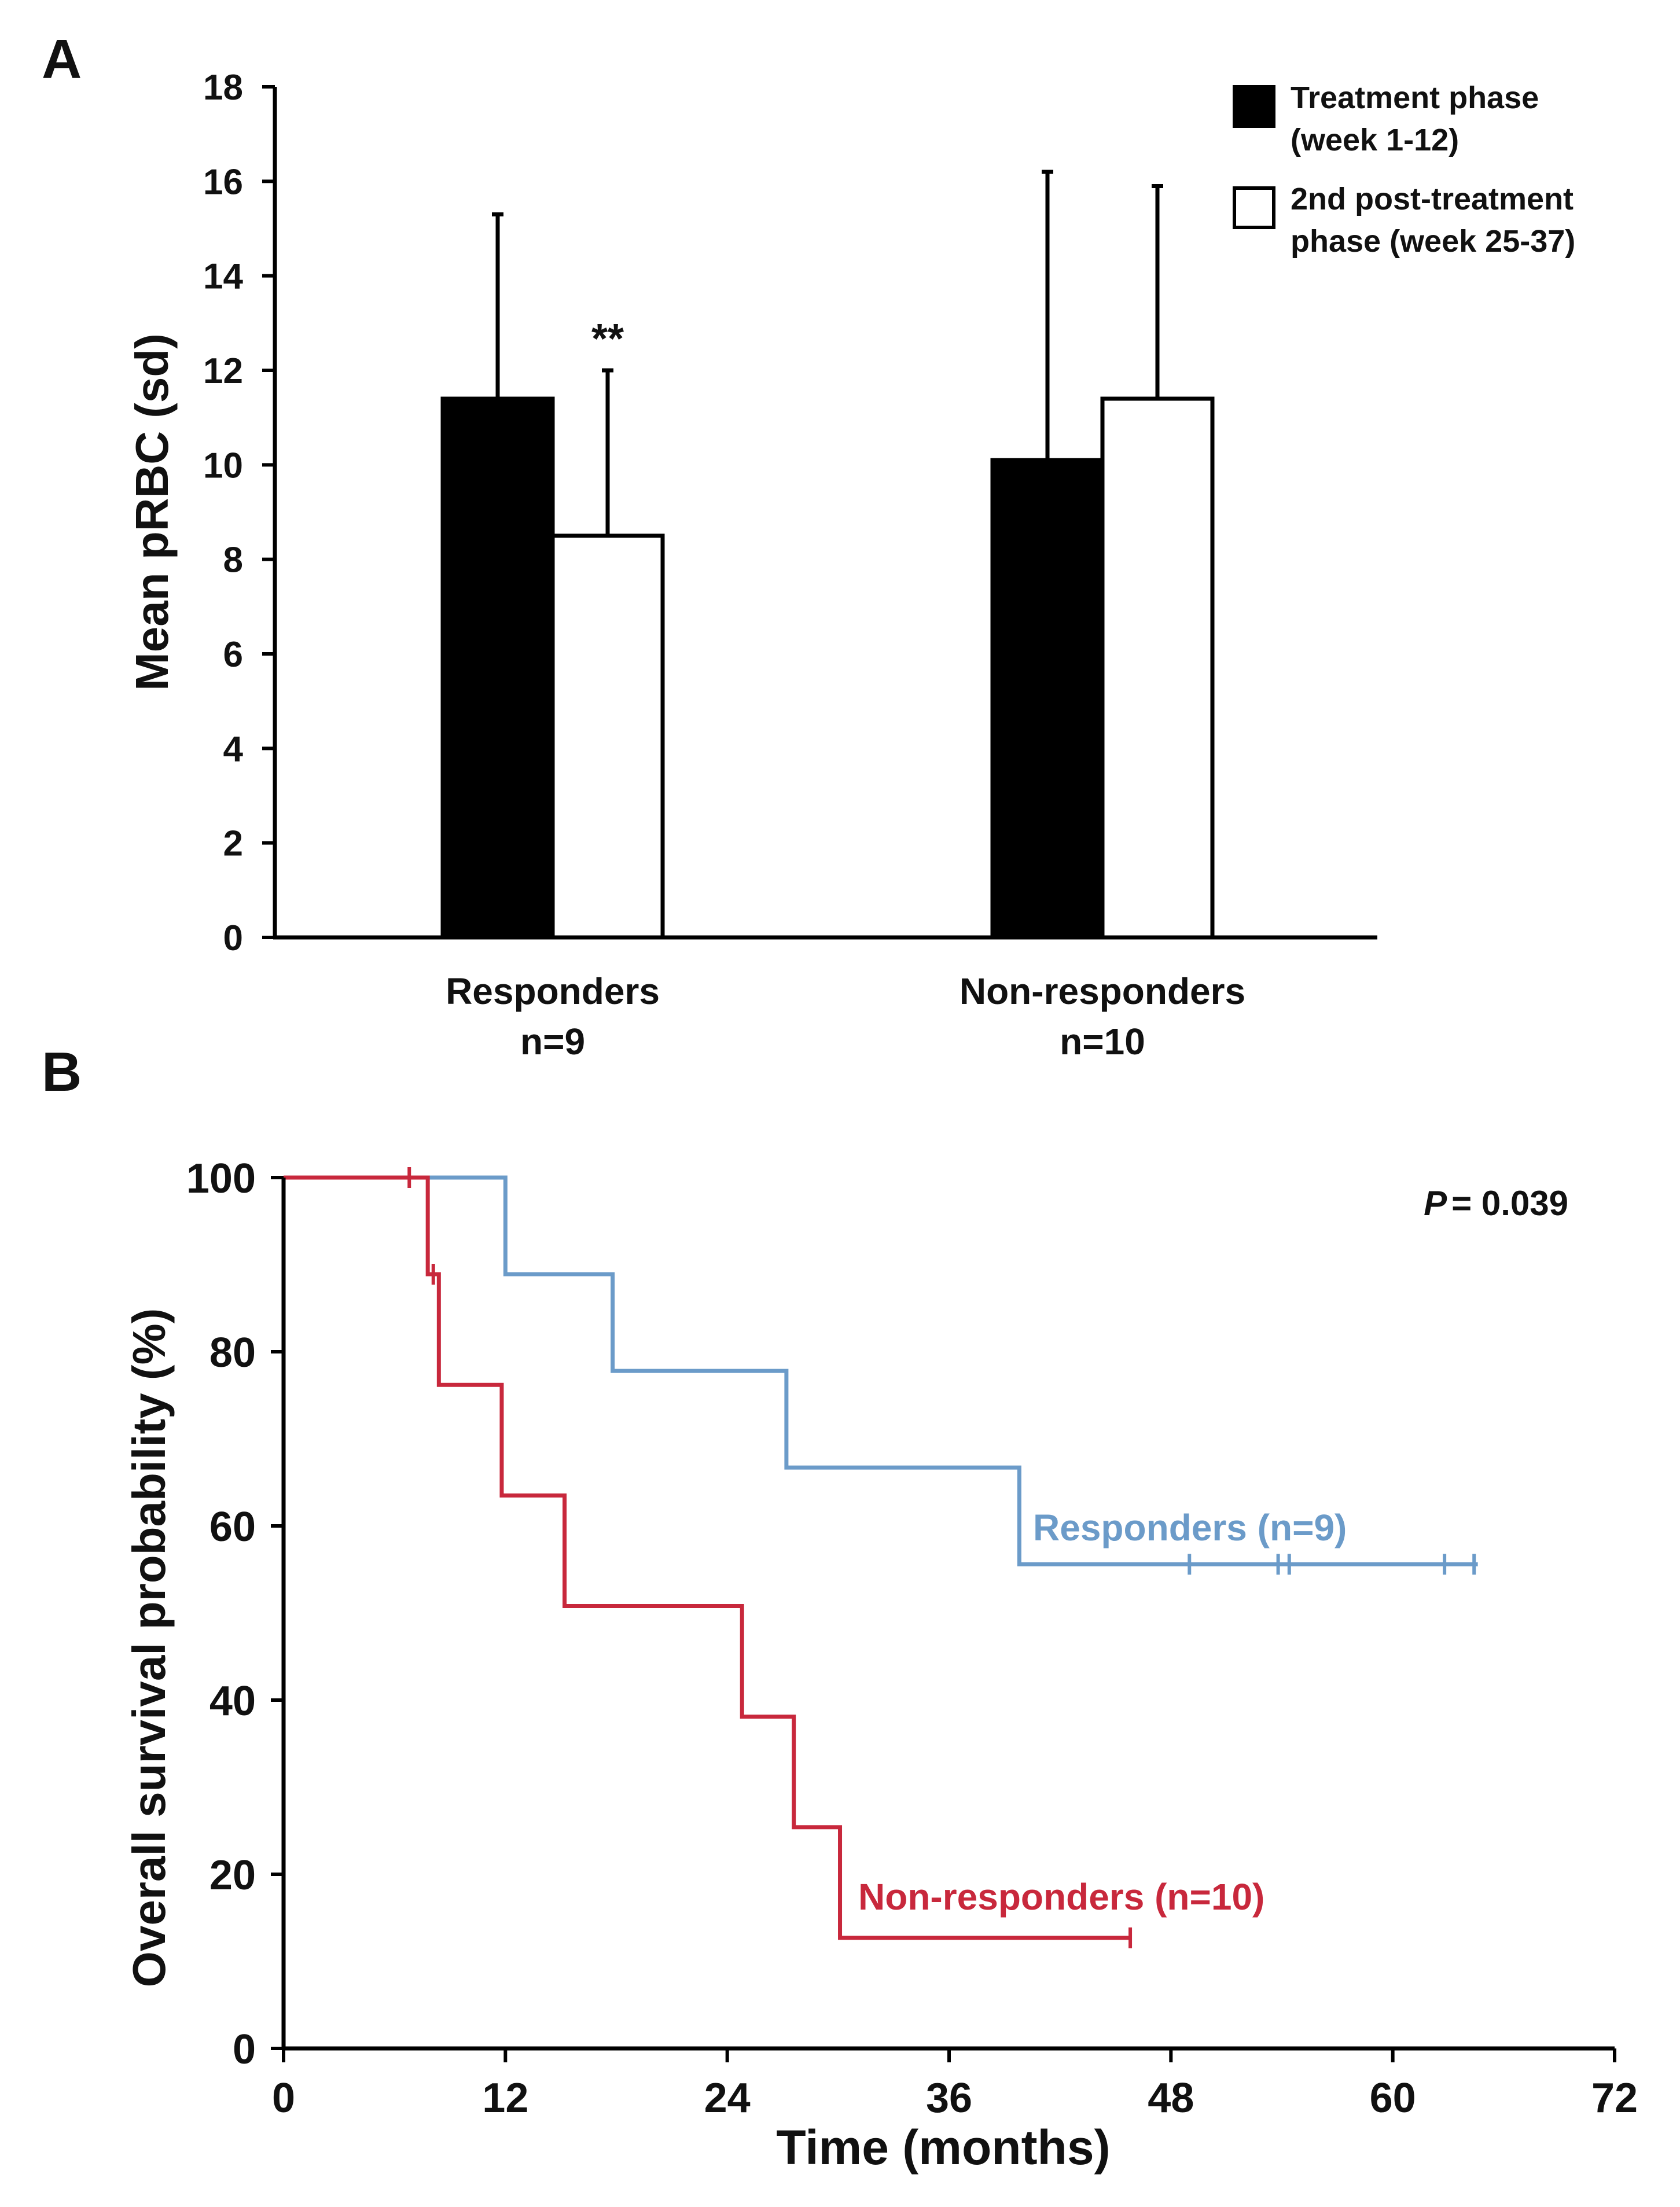 This screenshot has width=1680, height=2207. Describe the element at coordinates (233, 655) in the screenshot. I see `a-y-tick-label: 6` at that location.